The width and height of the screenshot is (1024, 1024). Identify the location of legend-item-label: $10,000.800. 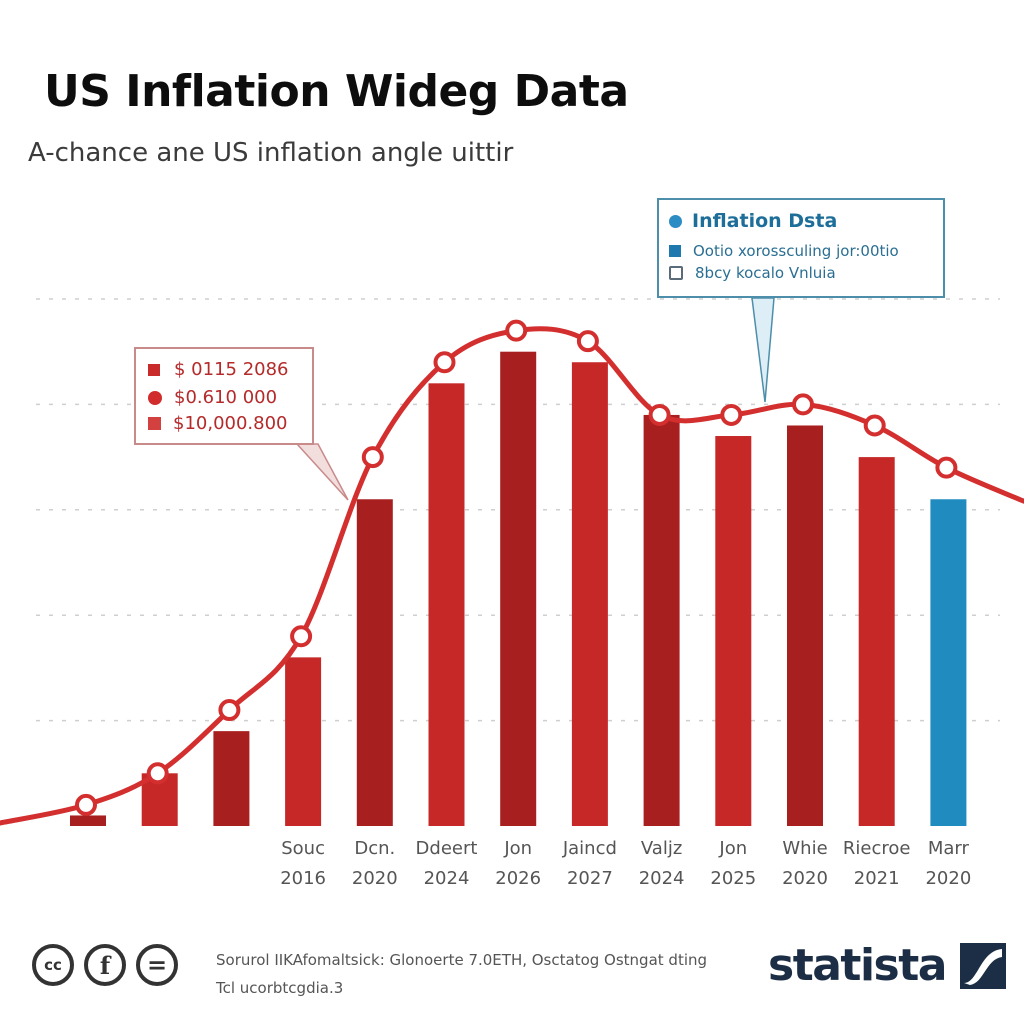
(230, 423).